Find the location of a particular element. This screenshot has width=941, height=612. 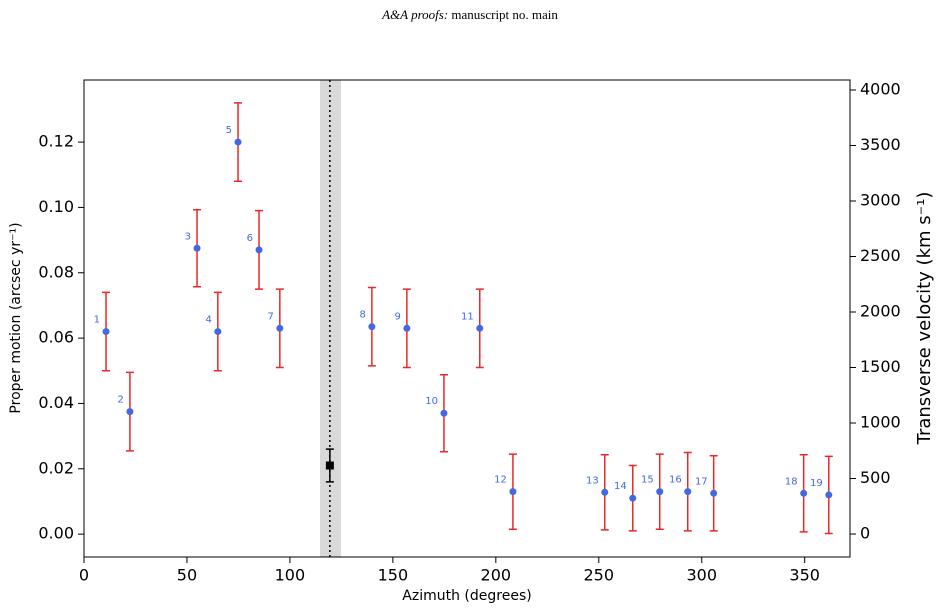

x-tick-label: 350 is located at coordinates (804, 575).